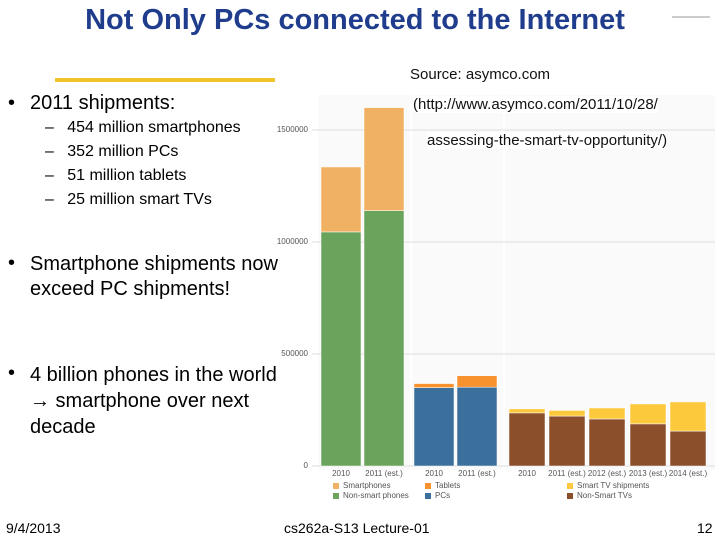  I want to click on sub-bullet: – 51 million tablets, so click(116, 175).